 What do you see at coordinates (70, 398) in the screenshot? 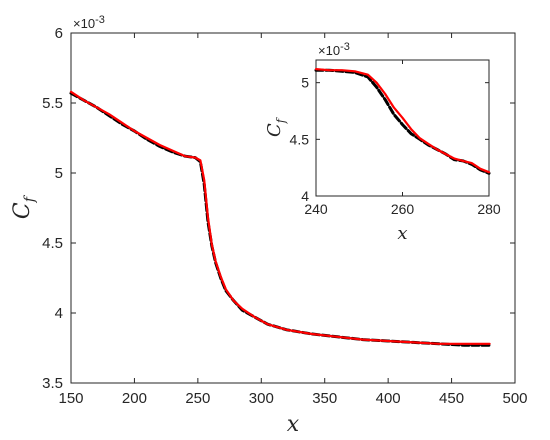
I see `x-tick-label: 150` at bounding box center [70, 398].